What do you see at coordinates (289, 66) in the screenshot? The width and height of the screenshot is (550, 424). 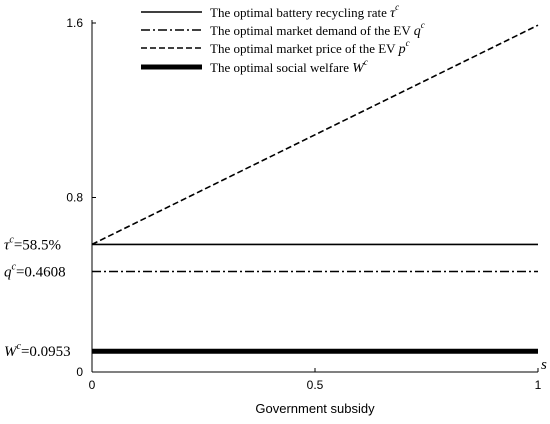 I see `legend-label-4: The optimal social welfare Wc` at bounding box center [289, 66].